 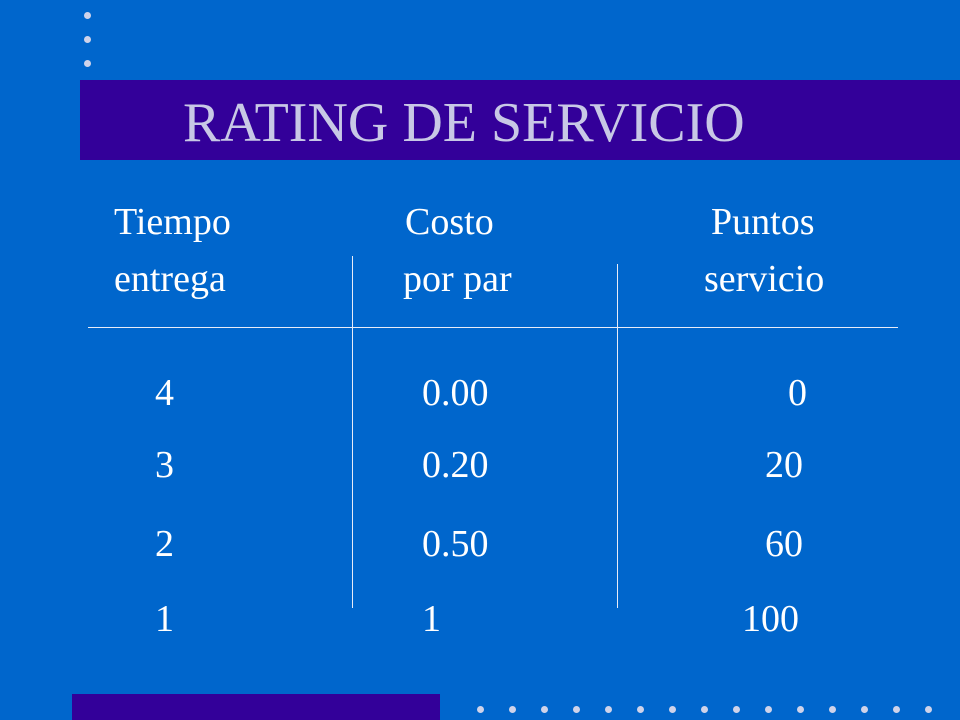 What do you see at coordinates (464, 123) in the screenshot?
I see `slide-title: RATING DE SERVICIO` at bounding box center [464, 123].